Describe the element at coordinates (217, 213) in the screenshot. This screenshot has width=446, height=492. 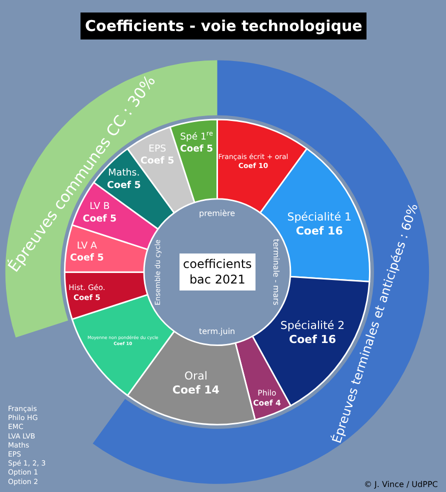
I see `text: première` at that location.